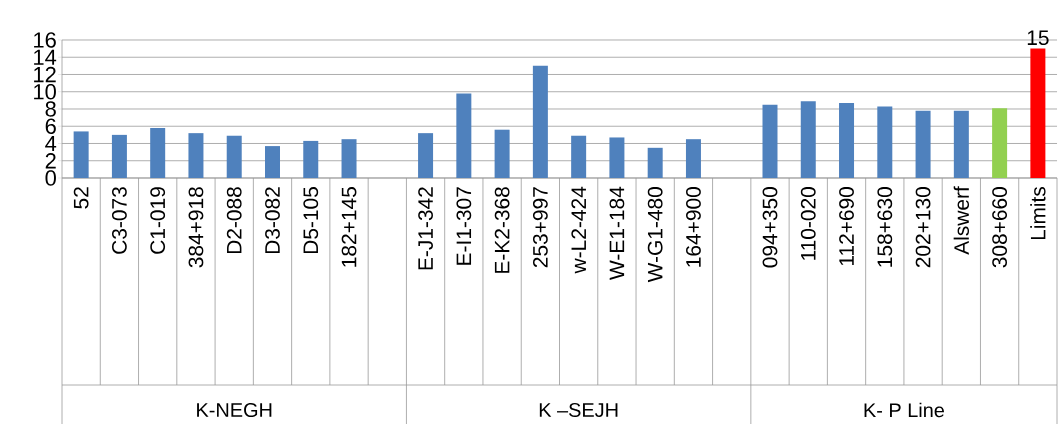 The height and width of the screenshot is (425, 1059). What do you see at coordinates (578, 230) in the screenshot?
I see `x-tick-label: w-L2-424` at bounding box center [578, 230].